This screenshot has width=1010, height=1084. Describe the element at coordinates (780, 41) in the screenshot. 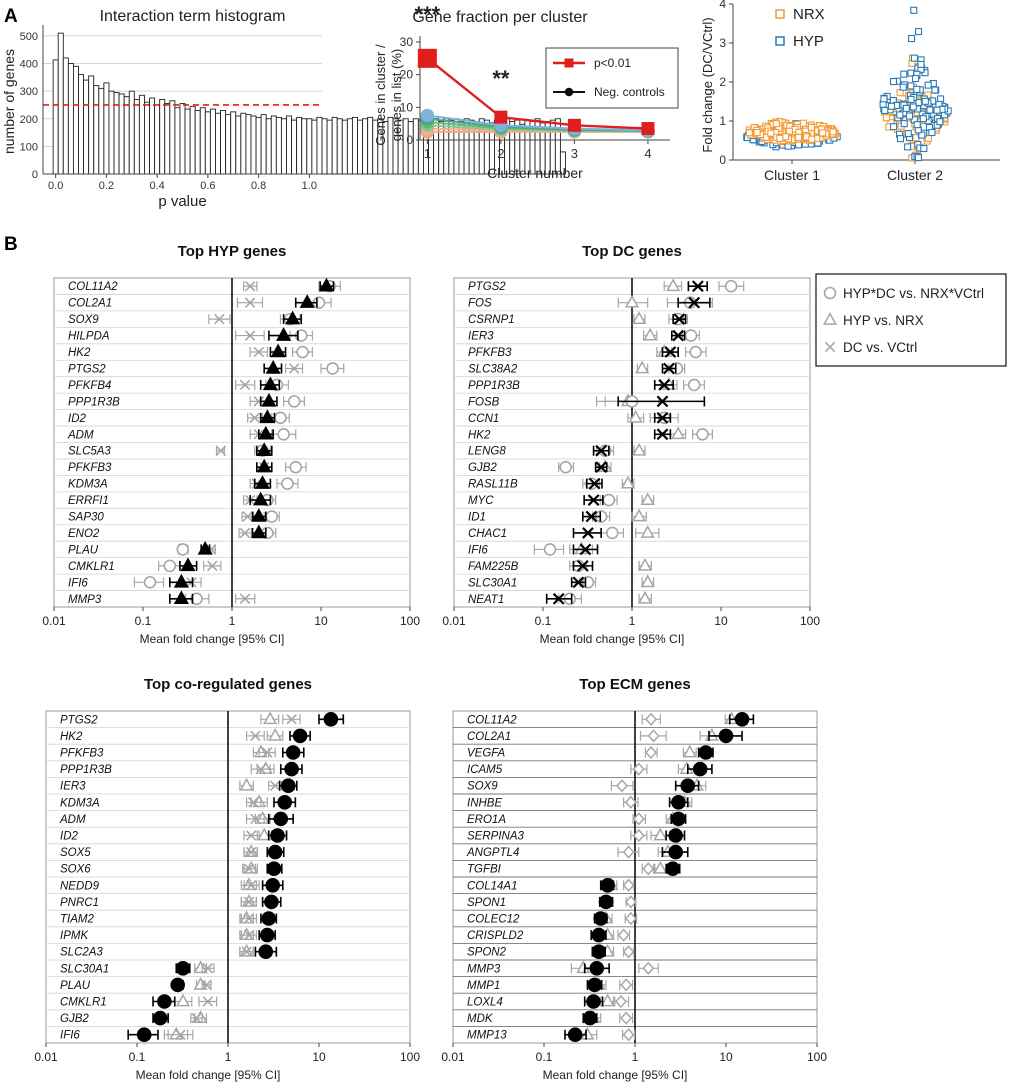

I see `legend-marker-hyp` at that location.